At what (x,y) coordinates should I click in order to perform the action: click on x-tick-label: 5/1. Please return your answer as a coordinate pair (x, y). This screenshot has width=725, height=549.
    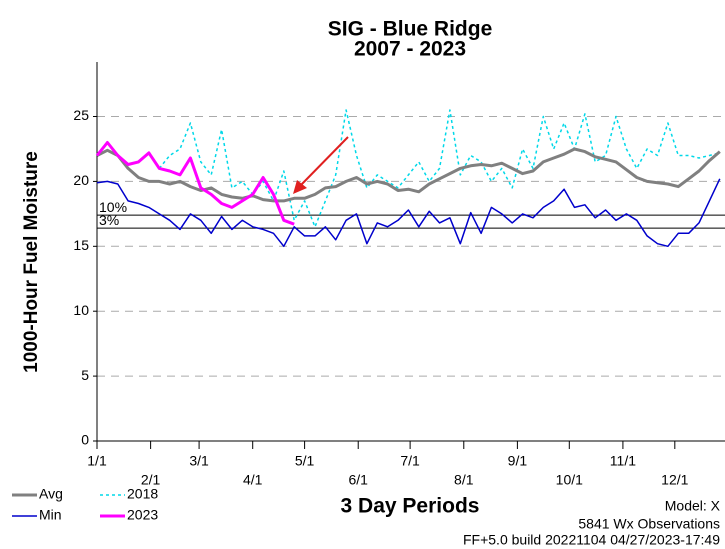
    Looking at the image, I should click on (305, 461).